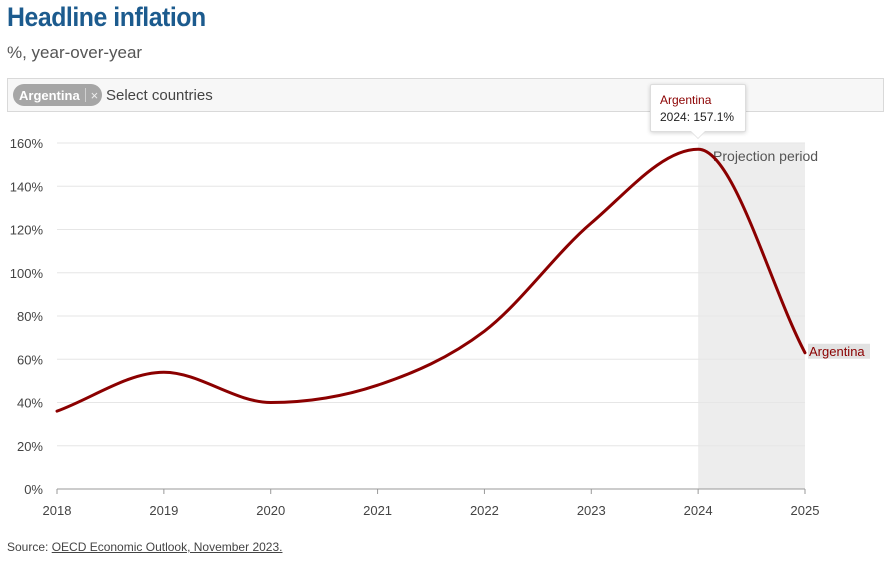  Describe the element at coordinates (805, 510) in the screenshot. I see `x-tick-label: 2025` at that location.